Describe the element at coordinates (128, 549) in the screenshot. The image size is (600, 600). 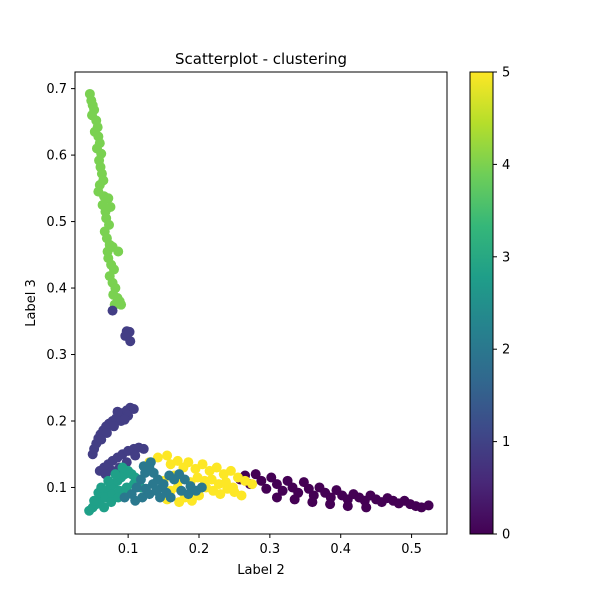
I see `x-tick-label: 0.1` at that location.